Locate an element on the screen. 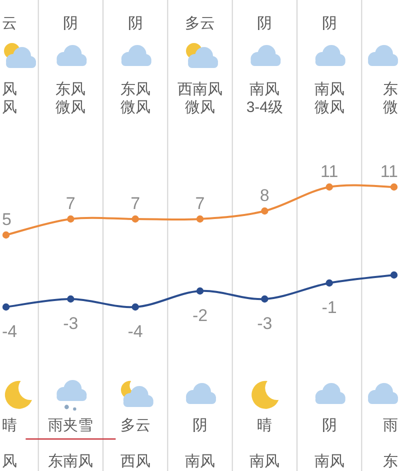 The image size is (400, 471). annotation: 西风 is located at coordinates (135, 461).